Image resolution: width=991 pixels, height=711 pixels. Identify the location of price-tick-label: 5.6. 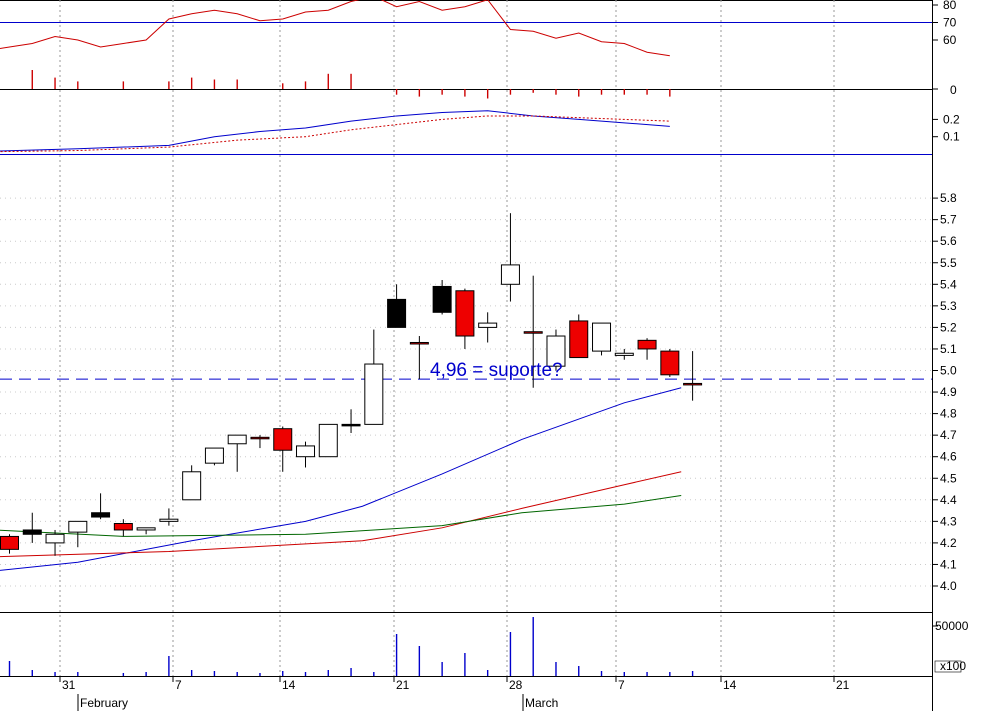
(948, 241).